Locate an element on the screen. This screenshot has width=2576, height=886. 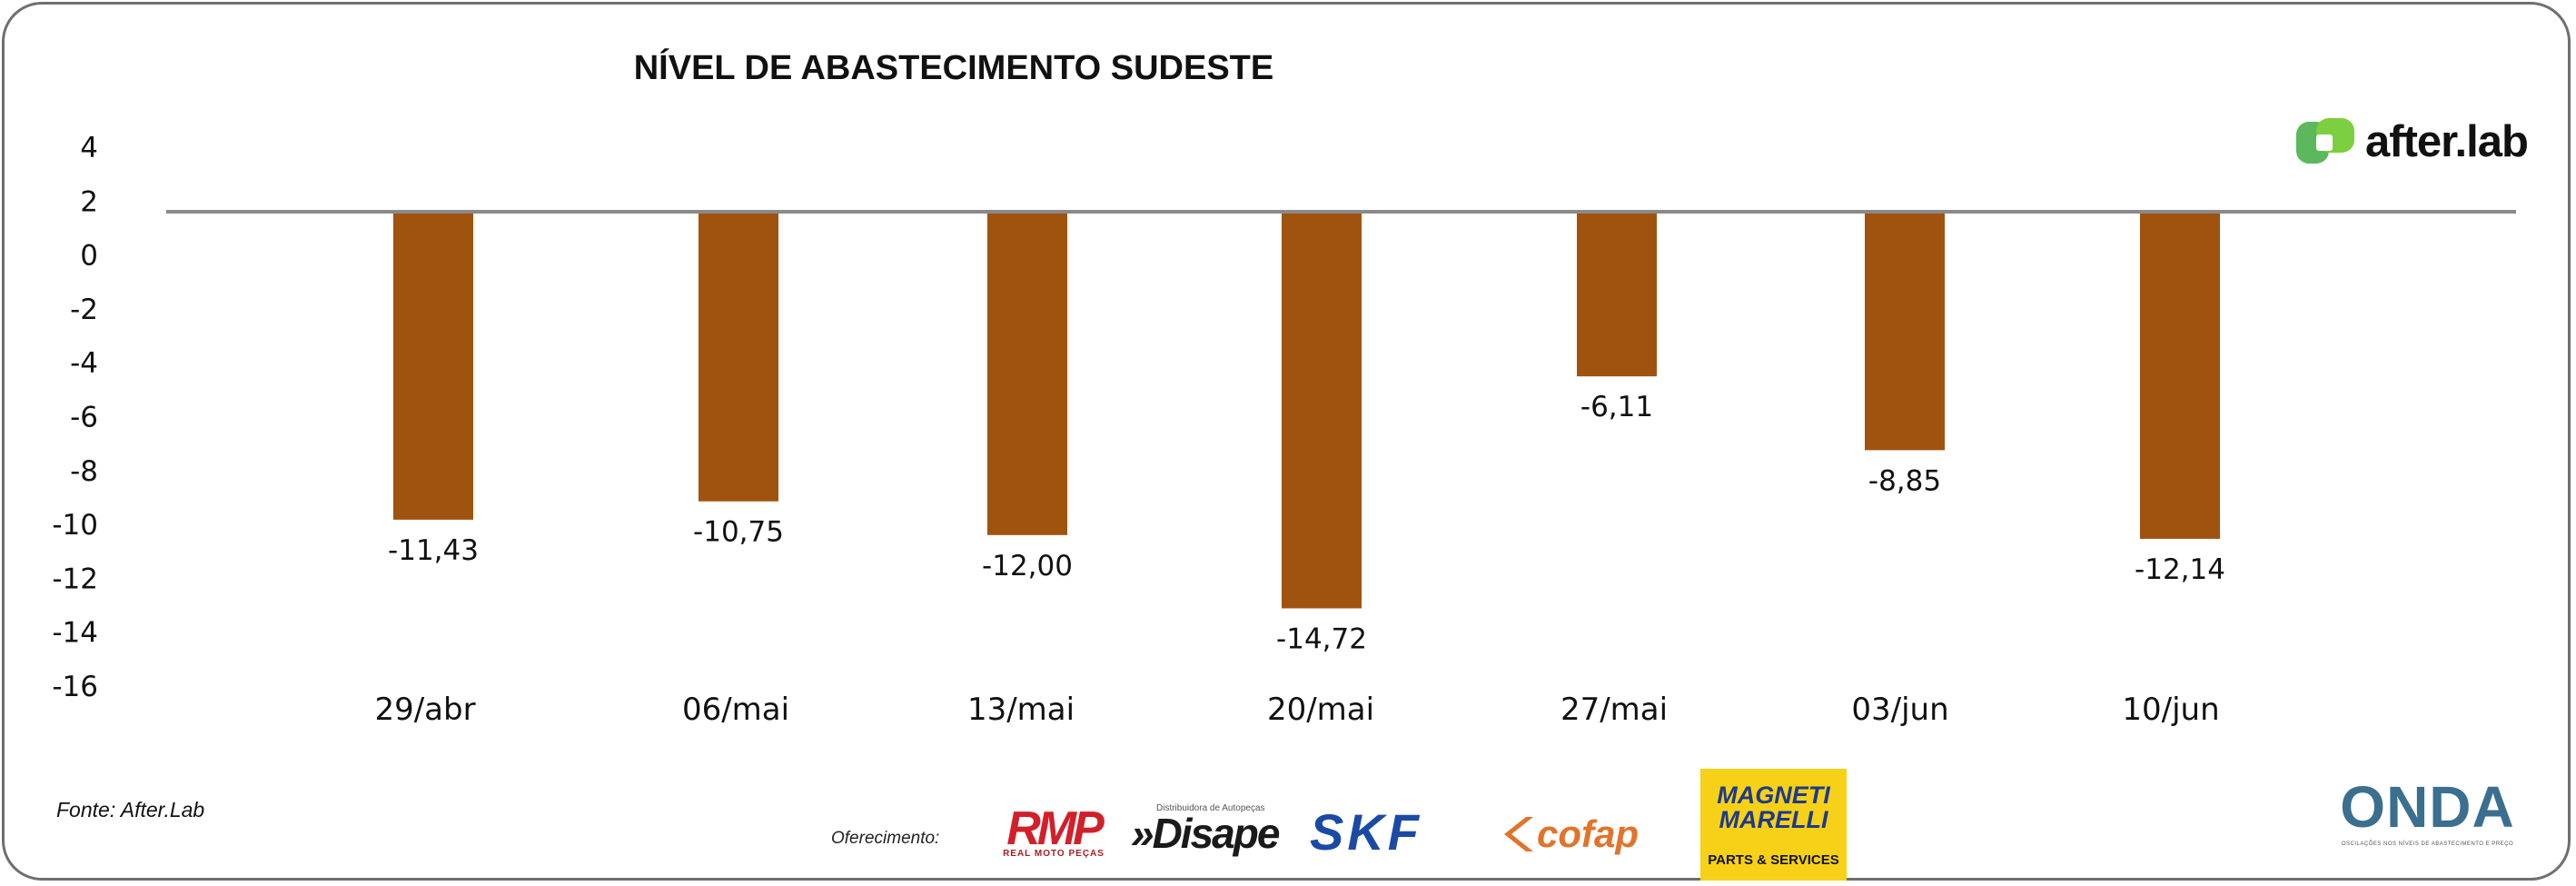
y-tick-label: -6 is located at coordinates (84, 418).